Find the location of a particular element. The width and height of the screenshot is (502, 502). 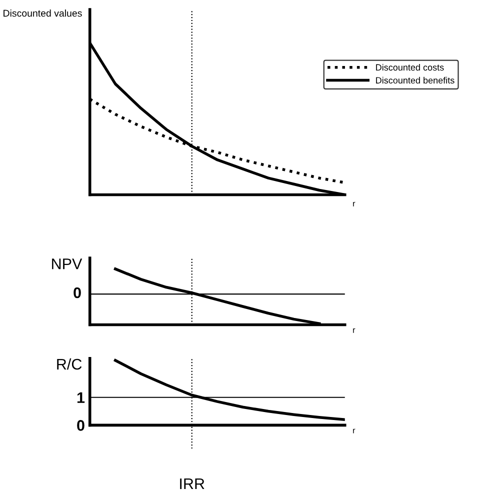

text: IRR is located at coordinates (192, 484).